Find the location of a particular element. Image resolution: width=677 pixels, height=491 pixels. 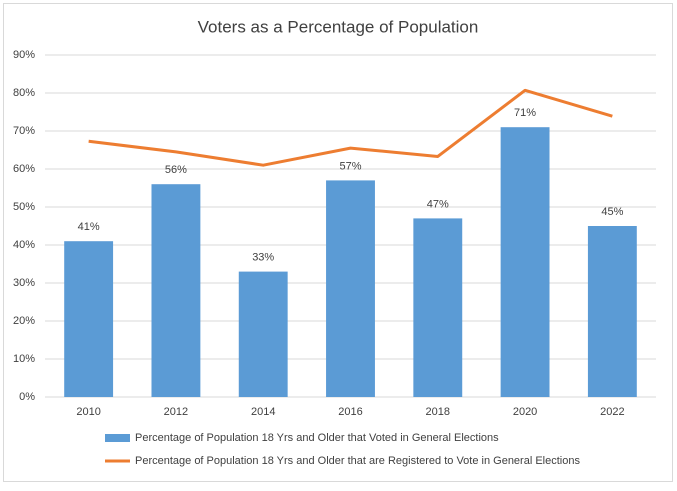

data-label: 57% is located at coordinates (350, 166).